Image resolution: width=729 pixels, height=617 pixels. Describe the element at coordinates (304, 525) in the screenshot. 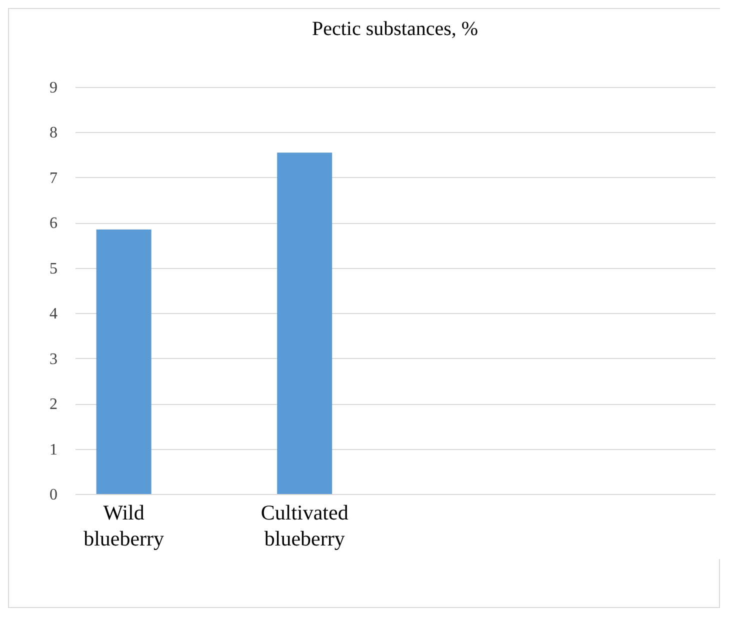

I see `x-tick-label: Cultivated blueberry` at that location.